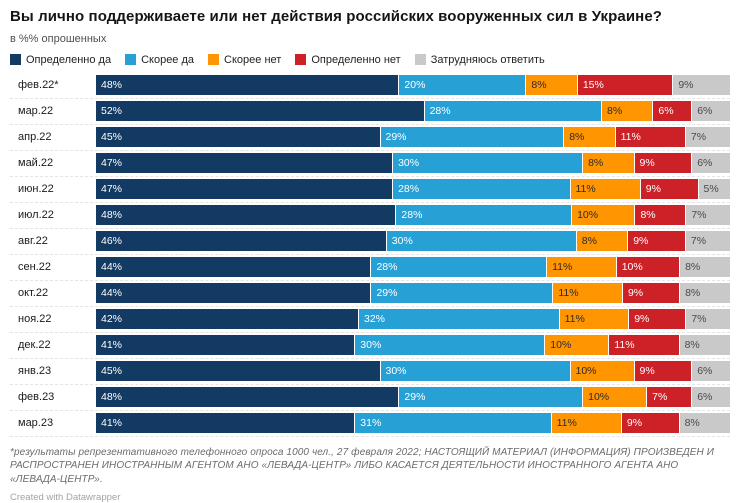 Image resolution: width=740 pixels, height=503 pixels. Describe the element at coordinates (36, 423) in the screenshot. I see `row-label: мар.23` at that location.